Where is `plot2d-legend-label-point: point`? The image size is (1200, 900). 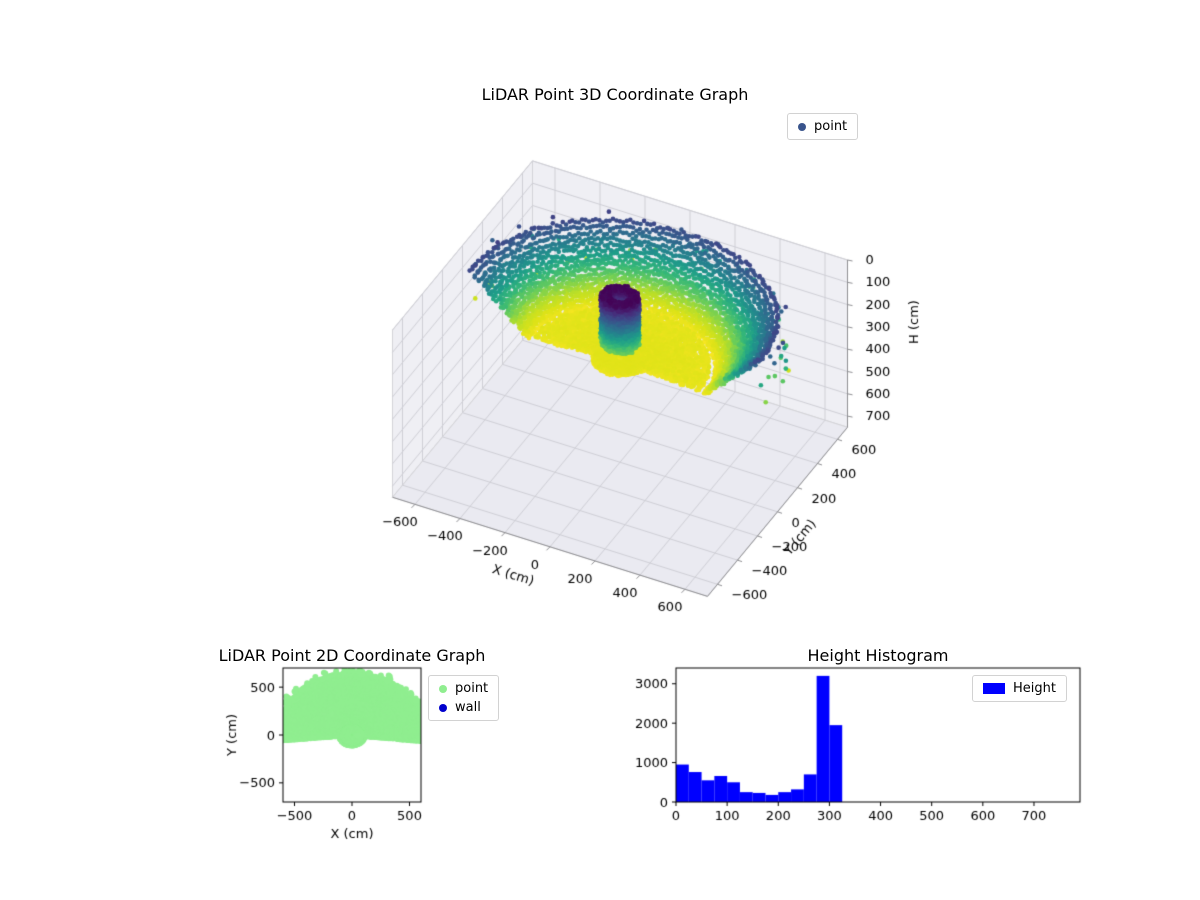
plot2d-legend-label-point: point is located at coordinates (472, 688).